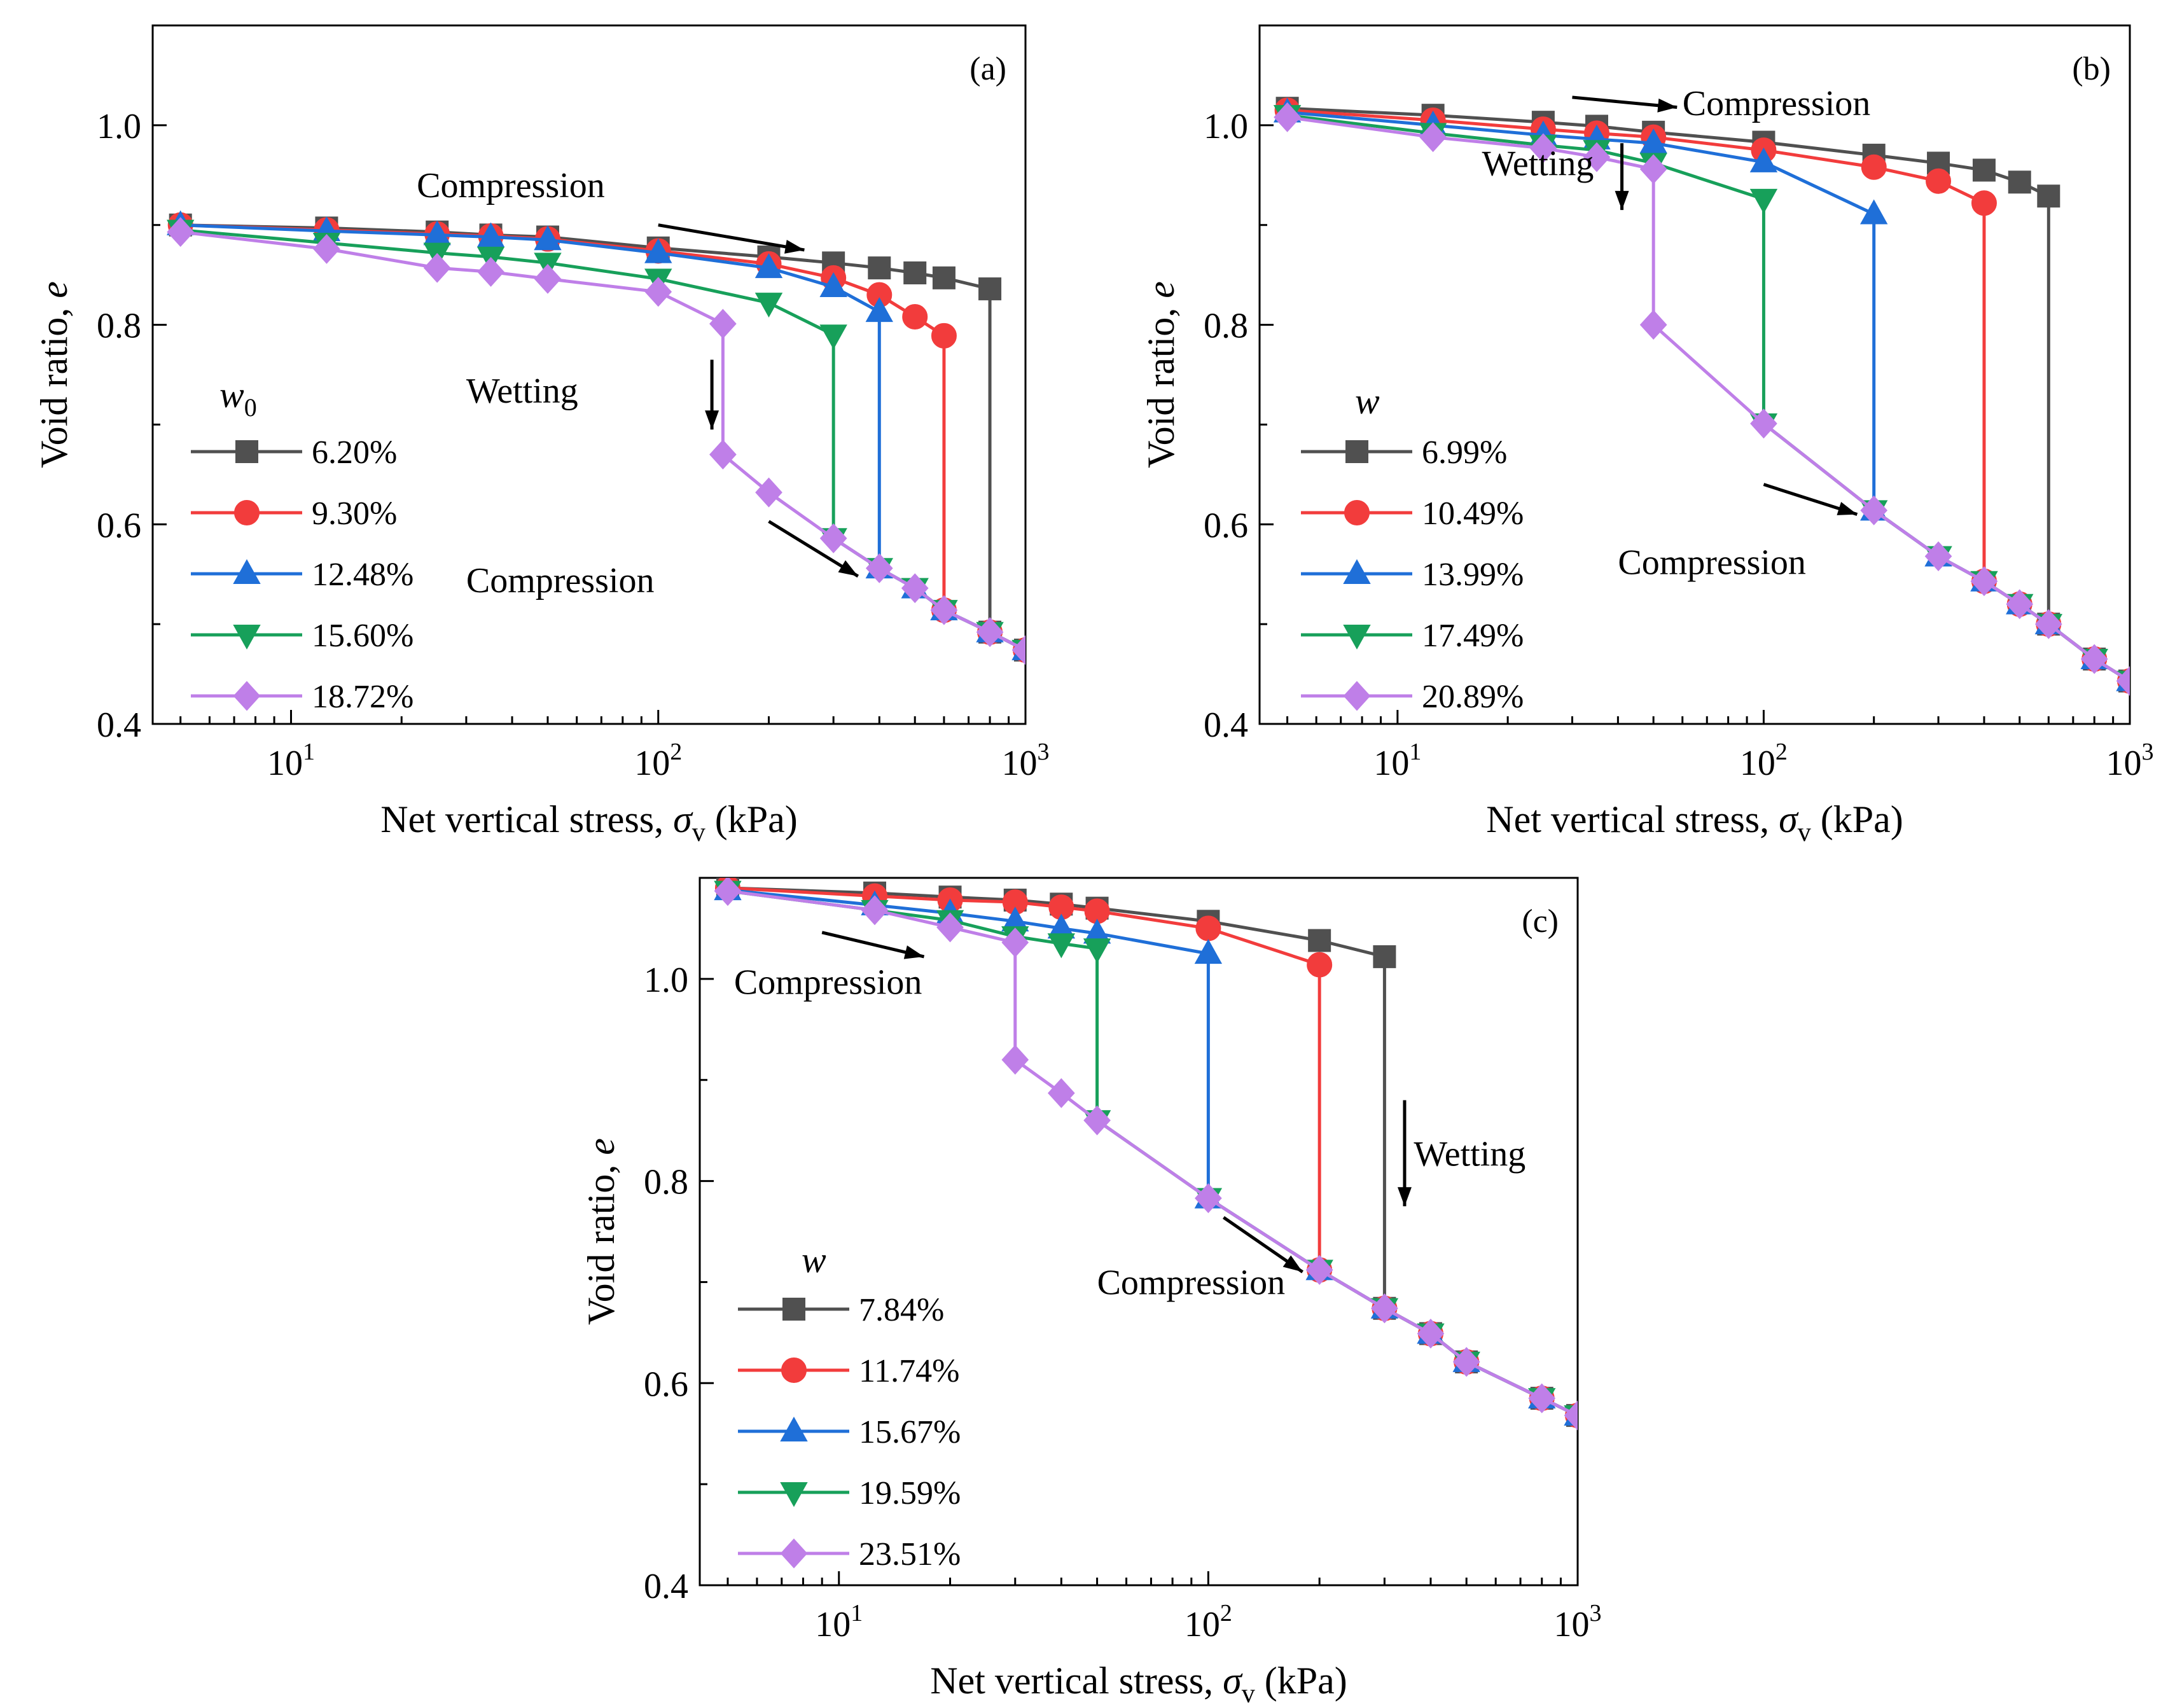 The height and width of the screenshot is (1708, 2175). Describe the element at coordinates (1413, 636) in the screenshot. I see `legend-item: 17.49%` at that location.